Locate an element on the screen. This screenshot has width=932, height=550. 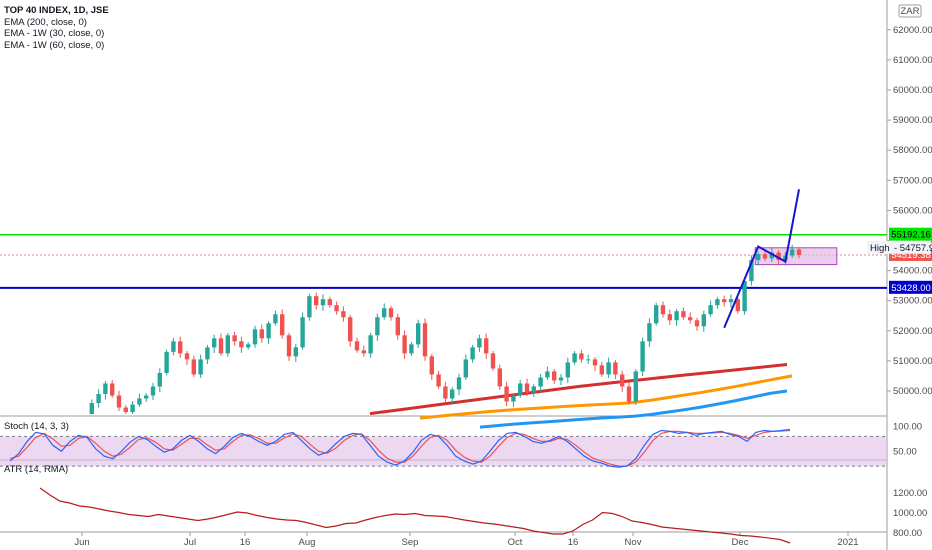
time-tick-label: Dec is located at coordinates (740, 542).